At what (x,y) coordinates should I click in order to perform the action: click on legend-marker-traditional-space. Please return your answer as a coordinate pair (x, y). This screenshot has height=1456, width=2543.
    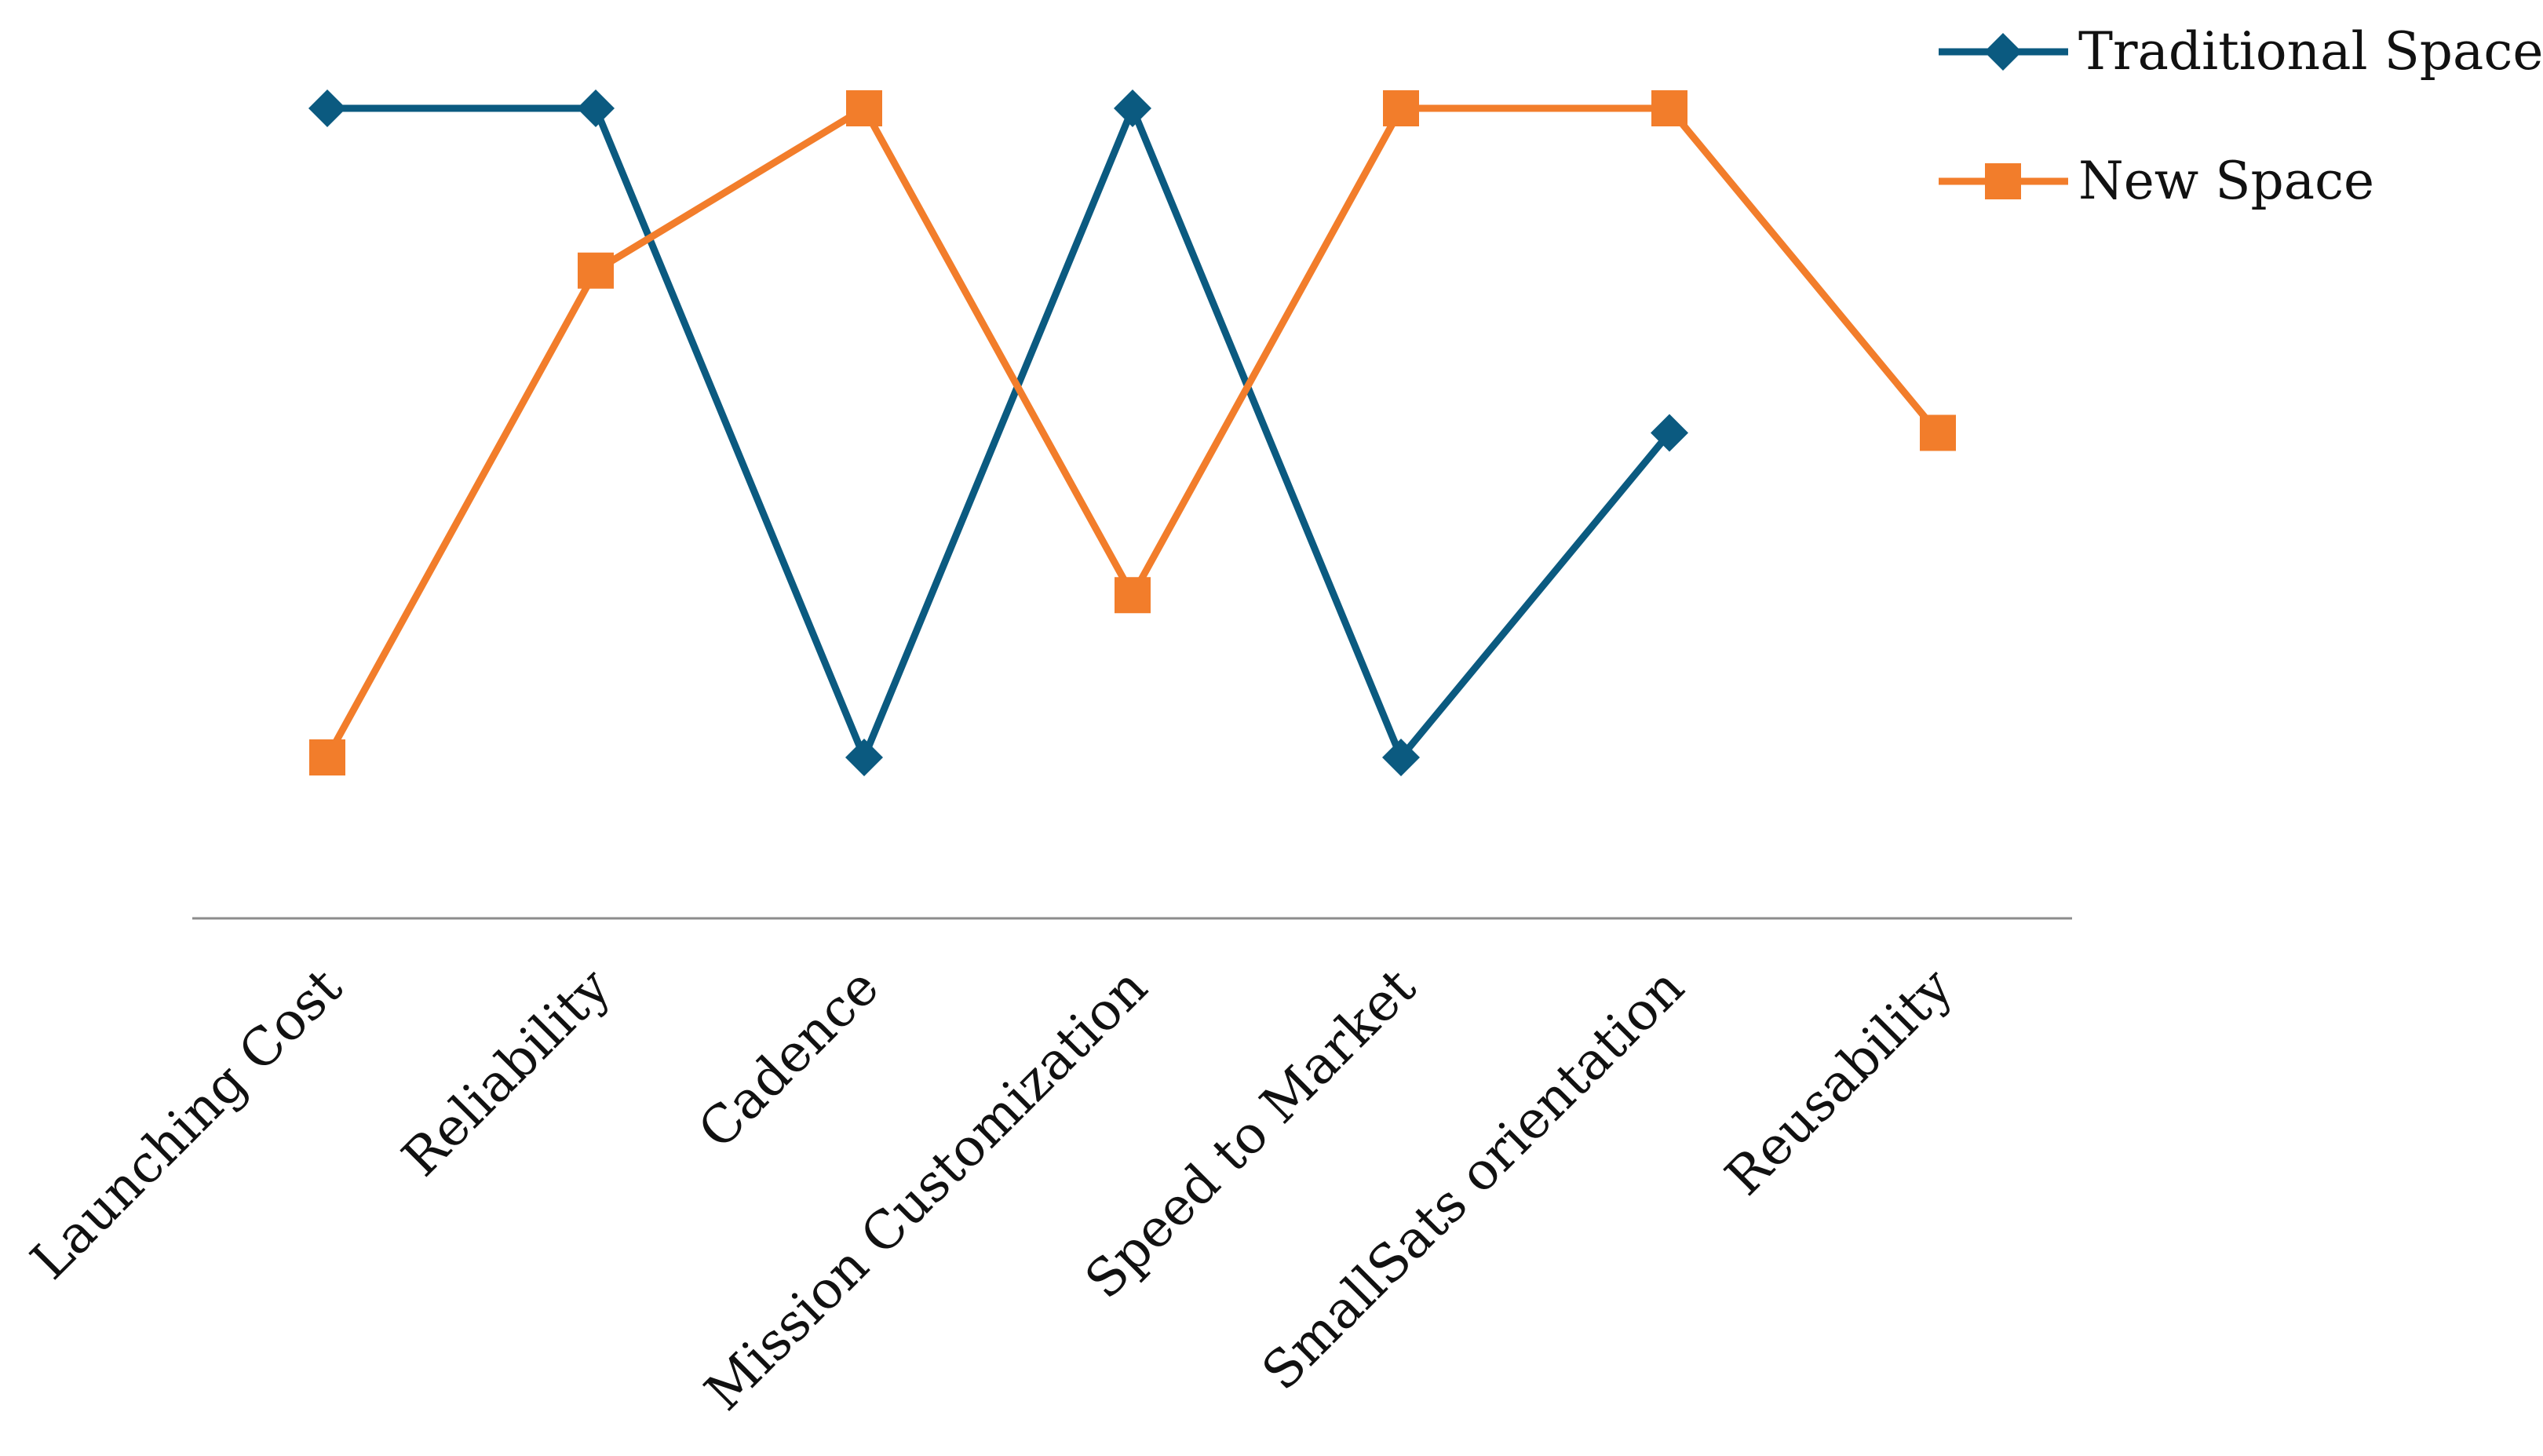
    Looking at the image, I should click on (2003, 52).